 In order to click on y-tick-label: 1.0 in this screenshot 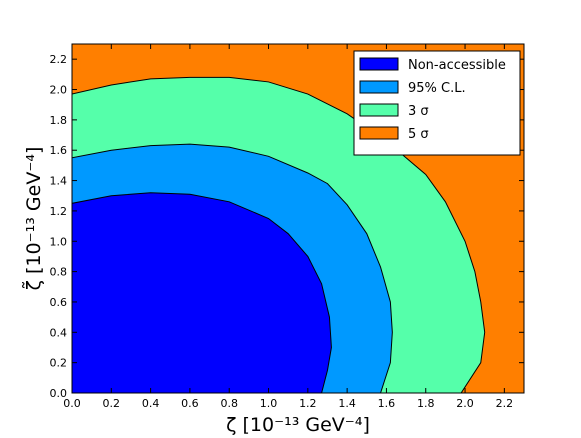, I will do `click(59, 241)`.